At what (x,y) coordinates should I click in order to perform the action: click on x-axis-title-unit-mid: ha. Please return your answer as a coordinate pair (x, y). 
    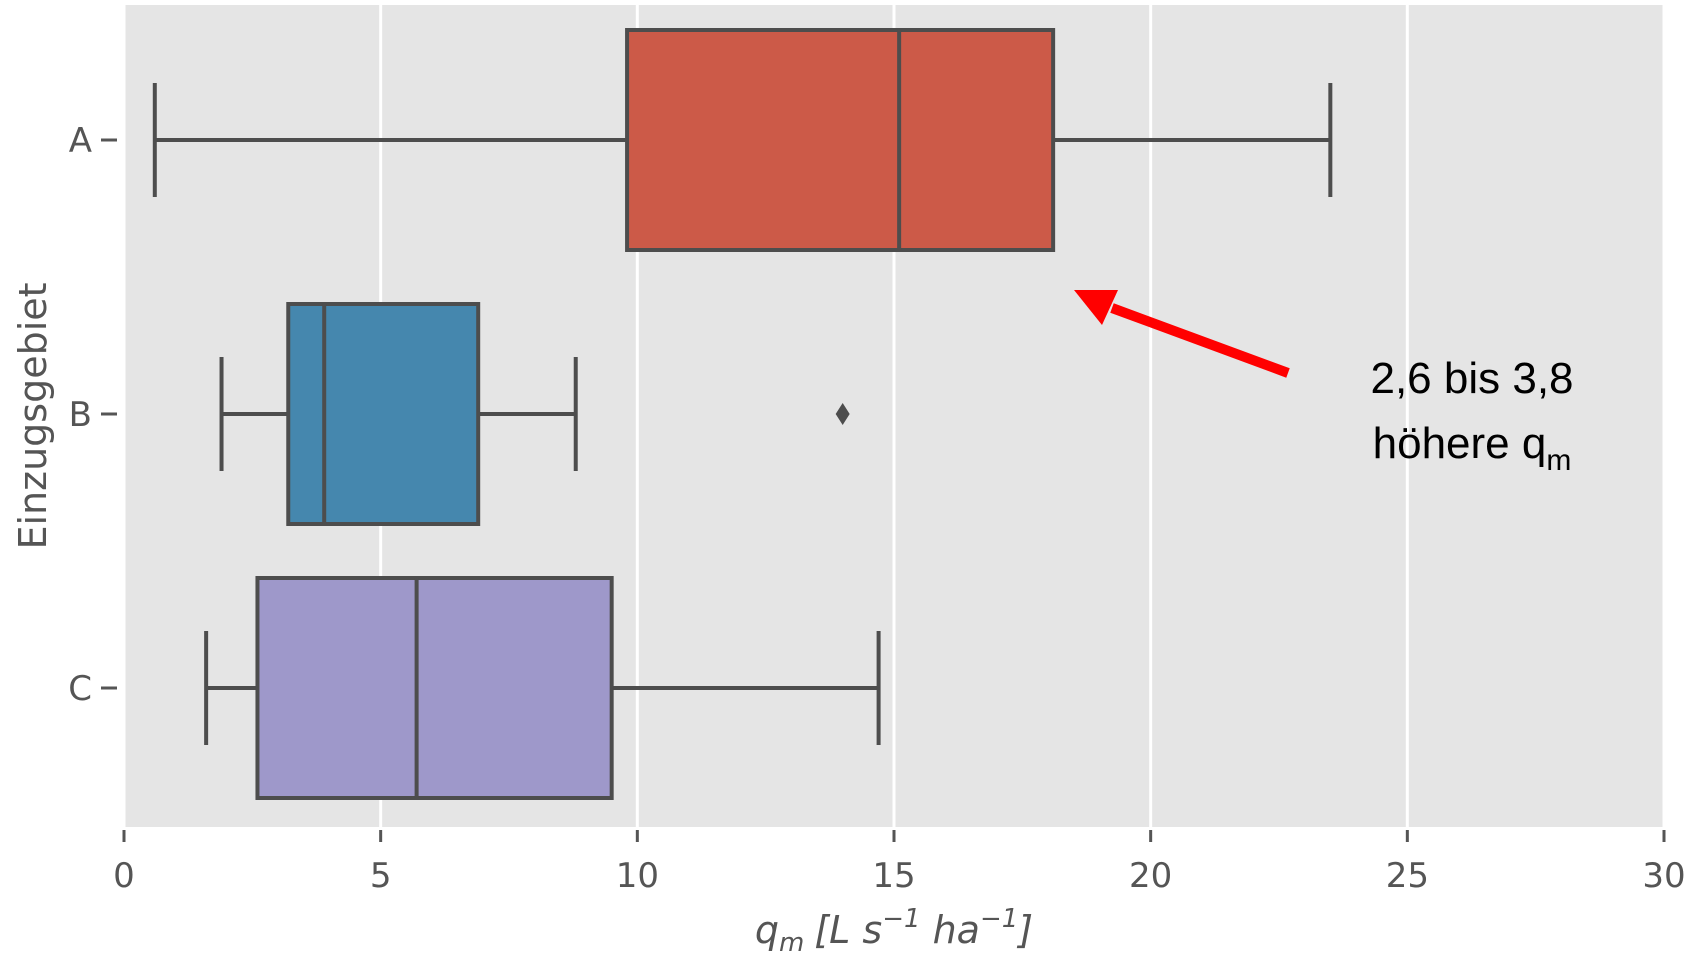
    Looking at the image, I should click on (950, 930).